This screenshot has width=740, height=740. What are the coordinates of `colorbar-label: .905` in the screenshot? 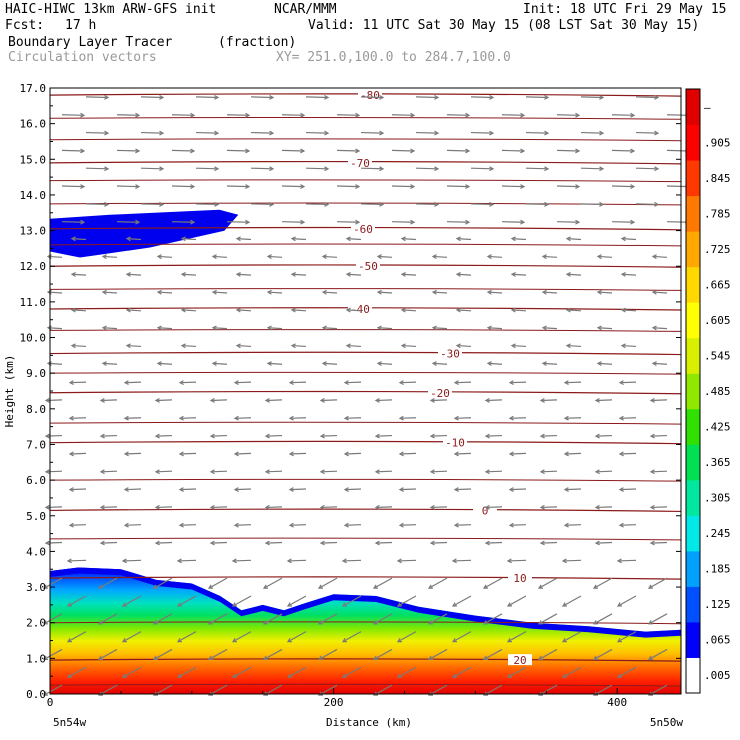 It's located at (717, 142).